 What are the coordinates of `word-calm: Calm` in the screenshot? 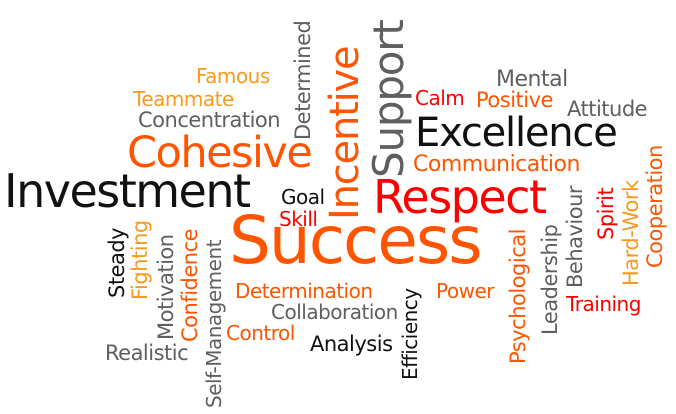 It's located at (440, 98).